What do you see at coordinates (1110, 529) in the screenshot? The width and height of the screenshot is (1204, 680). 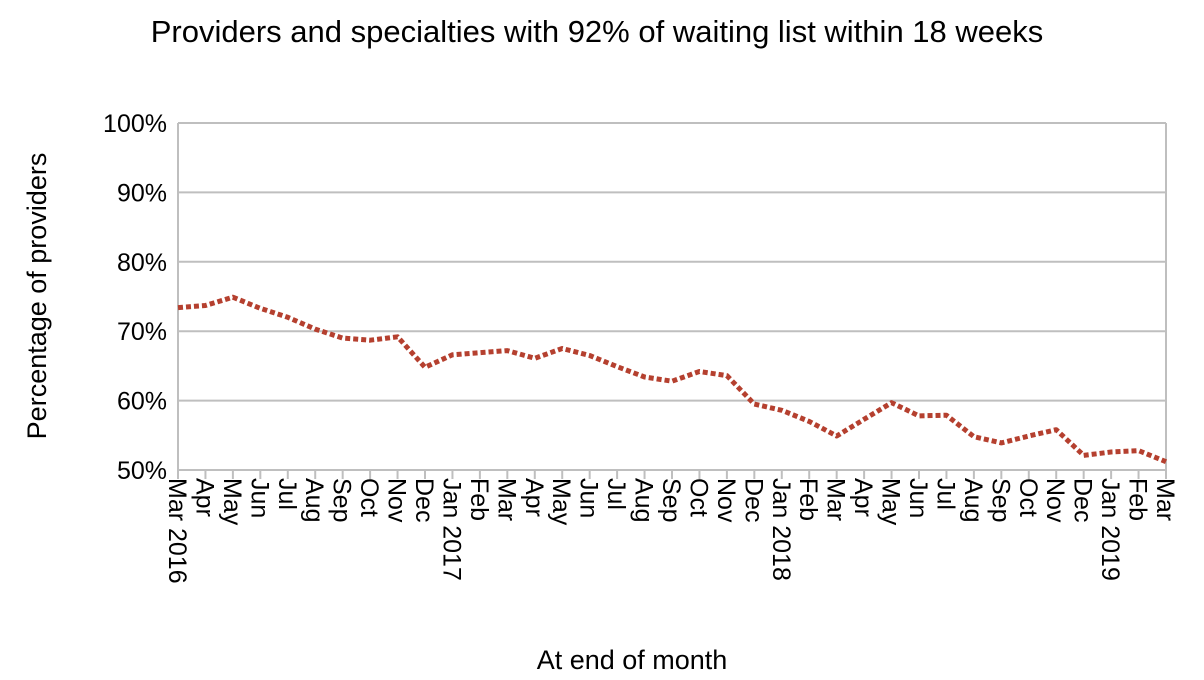 I see `x-tick-label: Jan 2019` at bounding box center [1110, 529].